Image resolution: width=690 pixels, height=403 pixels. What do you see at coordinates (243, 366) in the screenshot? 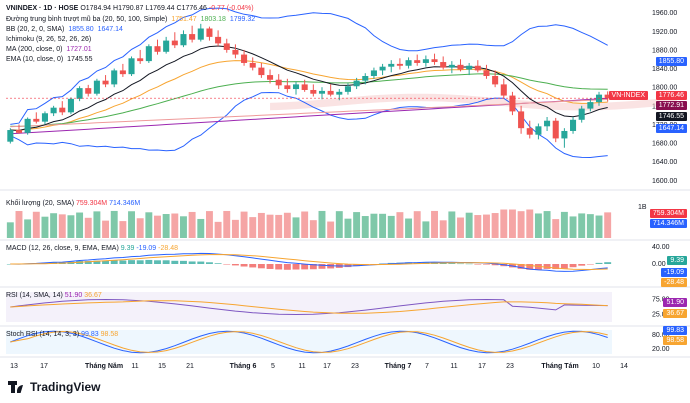
I see `time-tick-label: Tháng 6` at bounding box center [243, 366].